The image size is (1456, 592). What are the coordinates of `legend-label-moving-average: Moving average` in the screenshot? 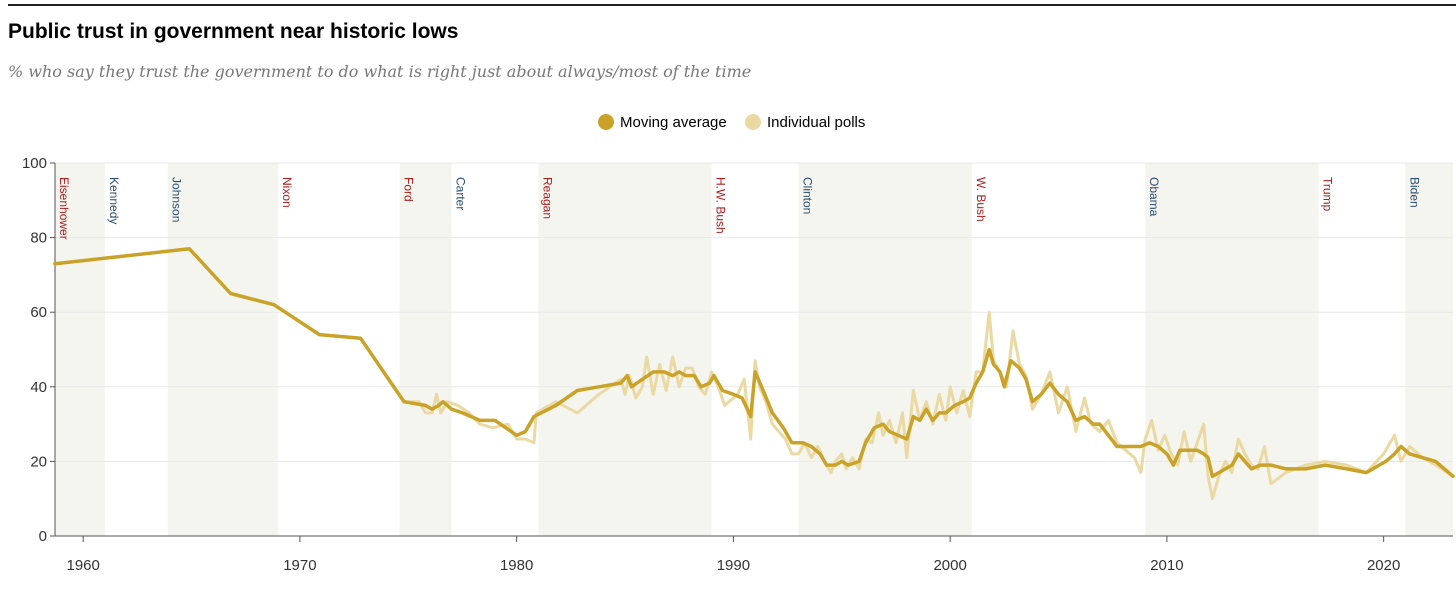 It's located at (673, 122).